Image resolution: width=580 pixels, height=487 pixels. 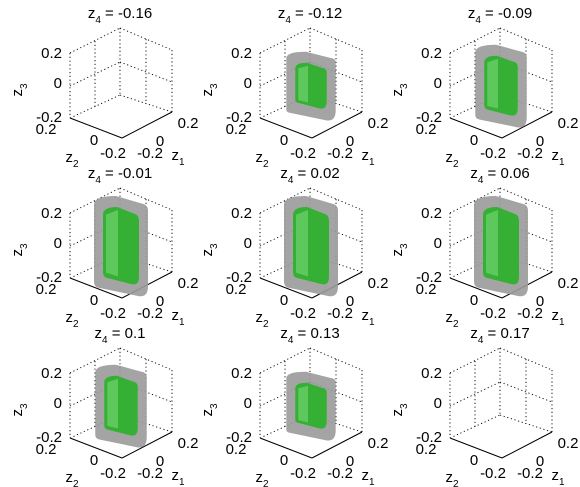 What do you see at coordinates (500, 15) in the screenshot?
I see `panel-title: z4 = -0.09` at bounding box center [500, 15].